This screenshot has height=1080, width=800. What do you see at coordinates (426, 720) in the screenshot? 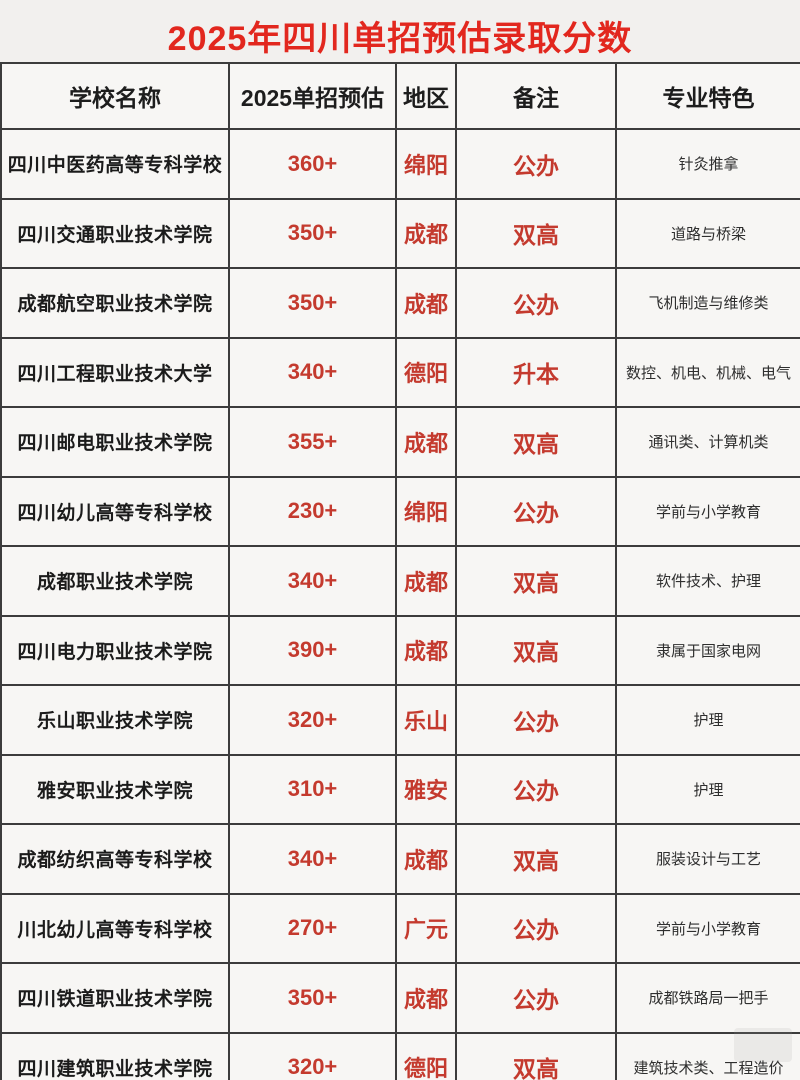
I see `region-cell: 乐山` at bounding box center [426, 720].